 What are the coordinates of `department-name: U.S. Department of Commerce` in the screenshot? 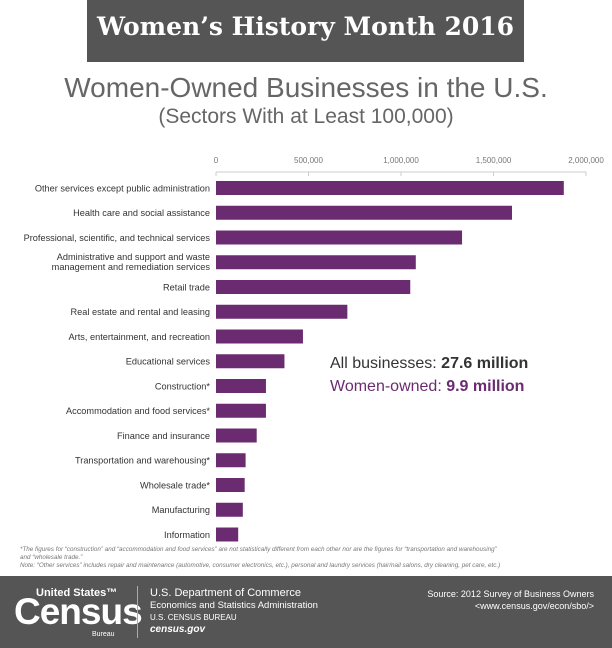 It's located at (225, 593).